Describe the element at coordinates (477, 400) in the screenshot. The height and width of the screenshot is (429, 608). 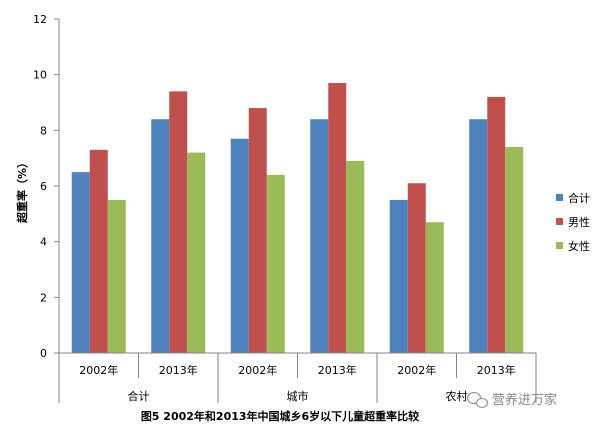
I see `wechat-icon` at that location.